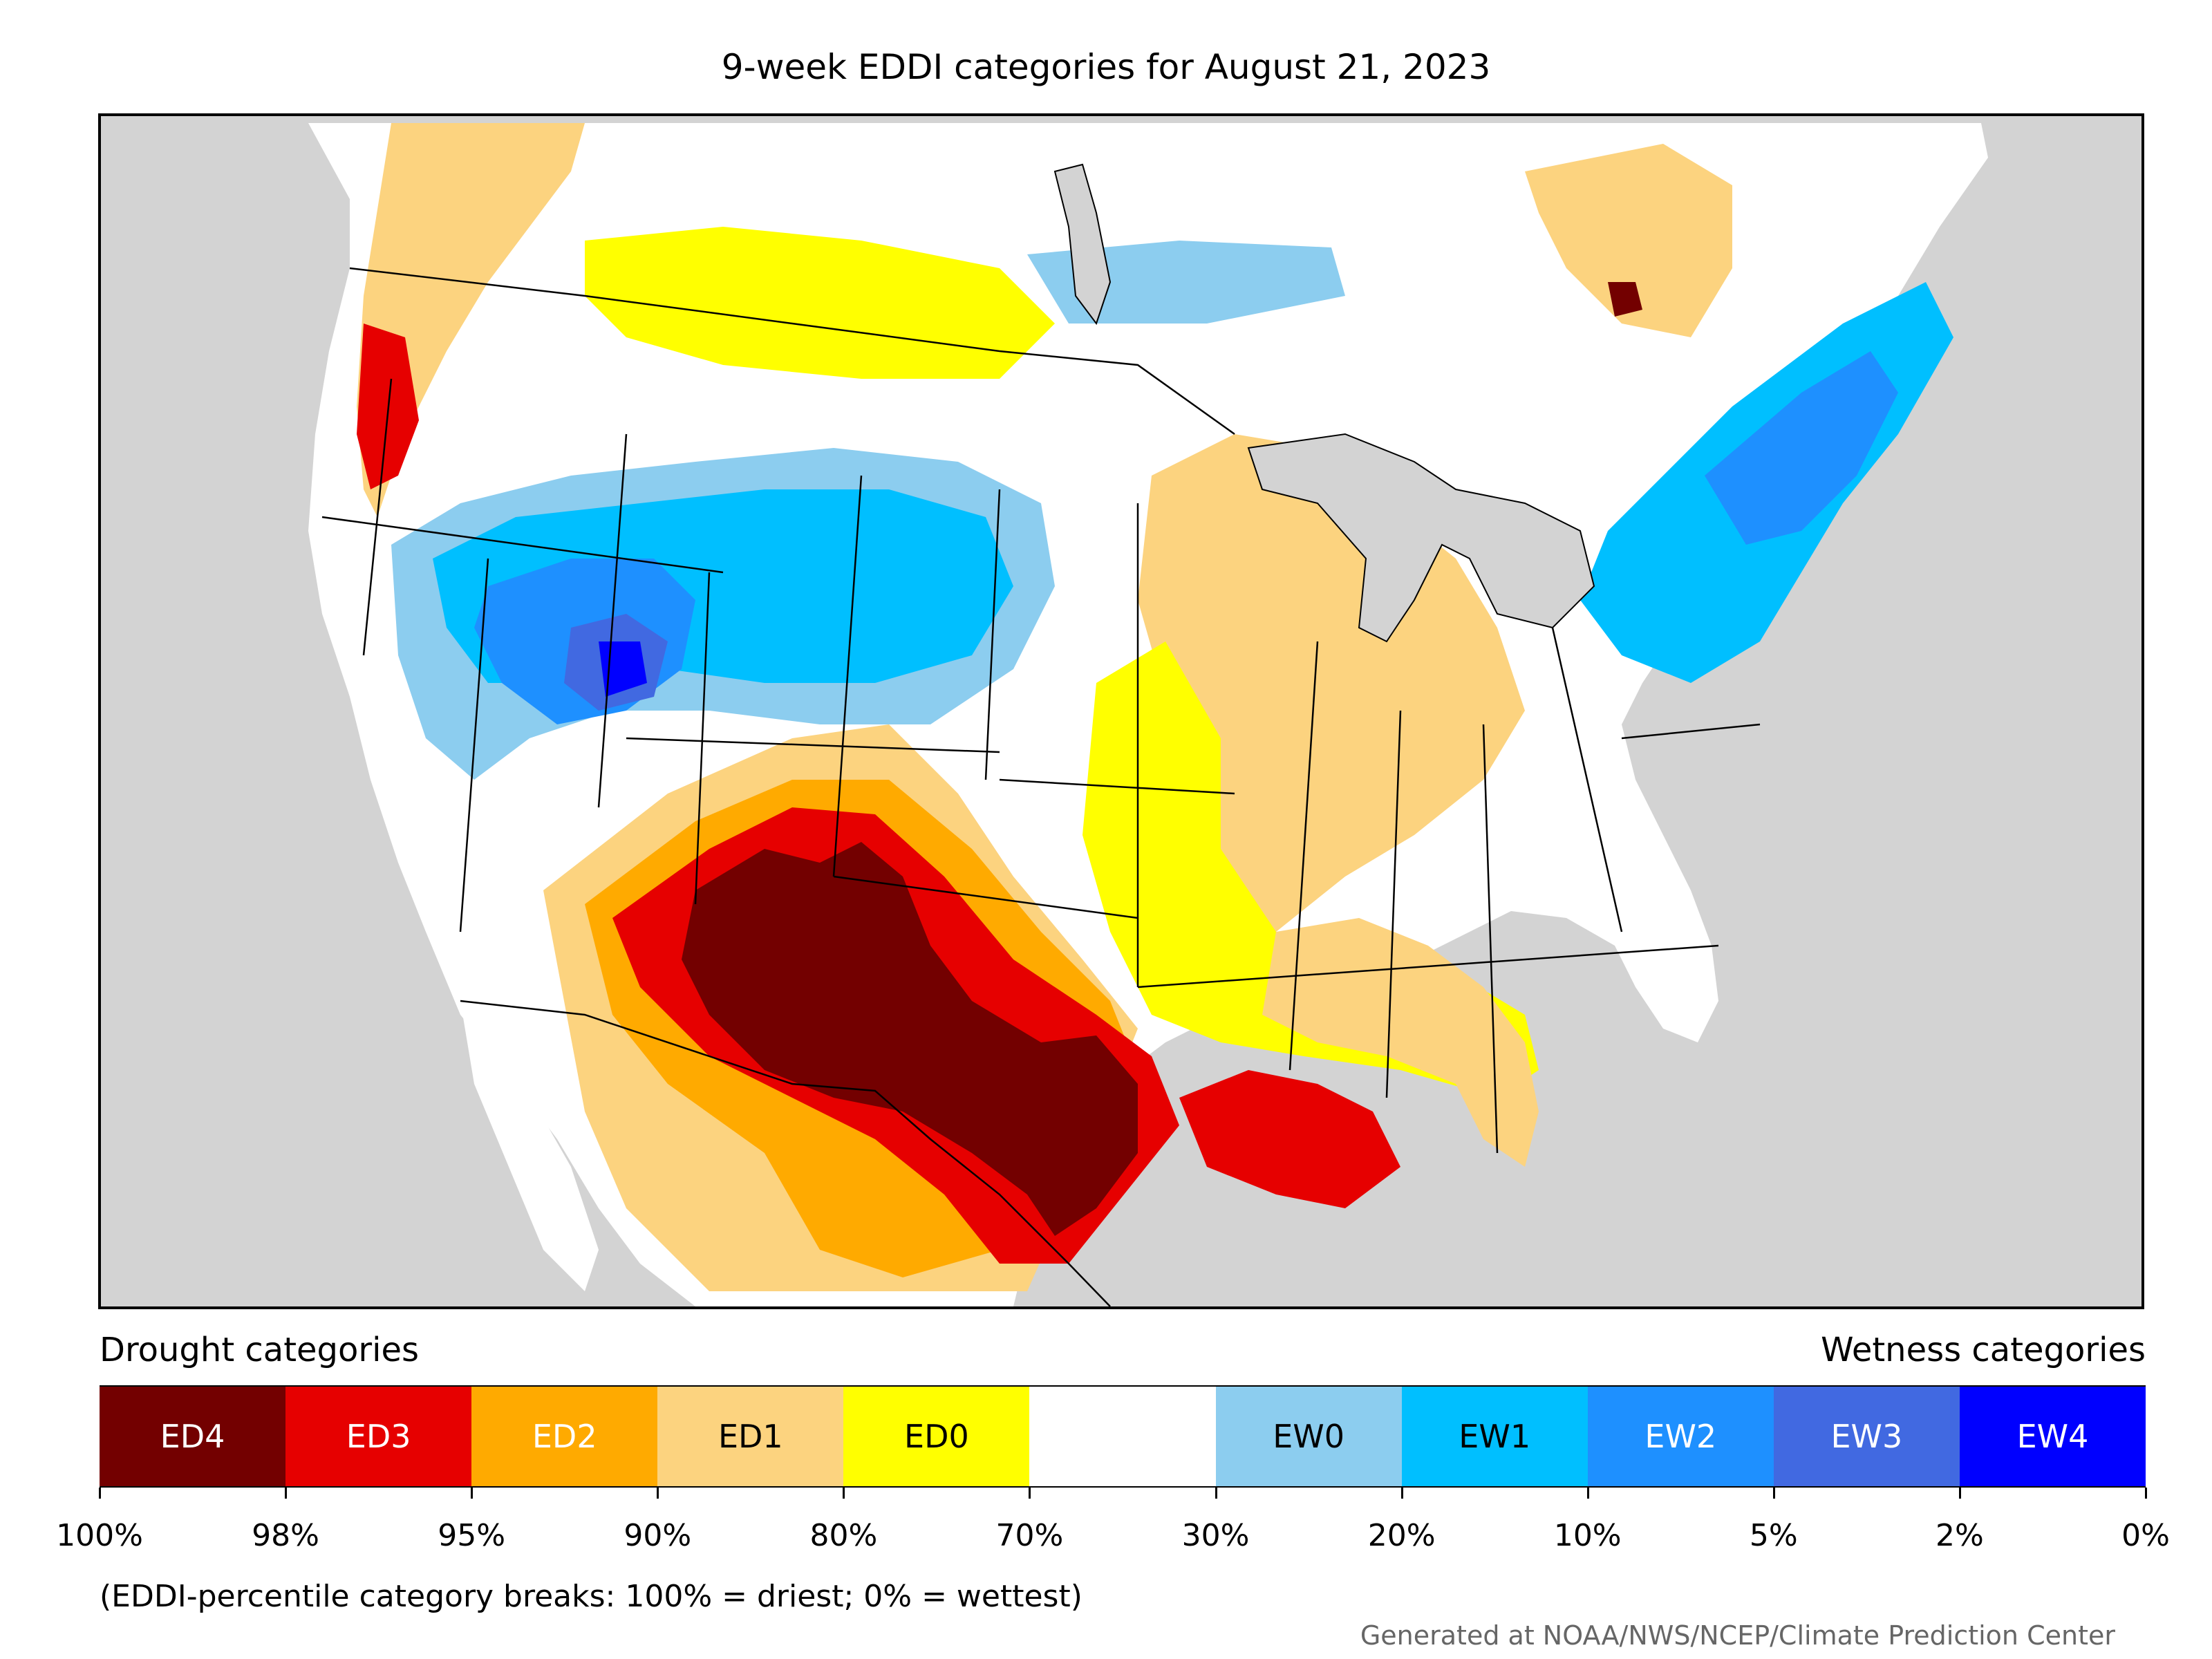  What do you see at coordinates (471, 320) in the screenshot?
I see `ed1-northwest` at bounding box center [471, 320].